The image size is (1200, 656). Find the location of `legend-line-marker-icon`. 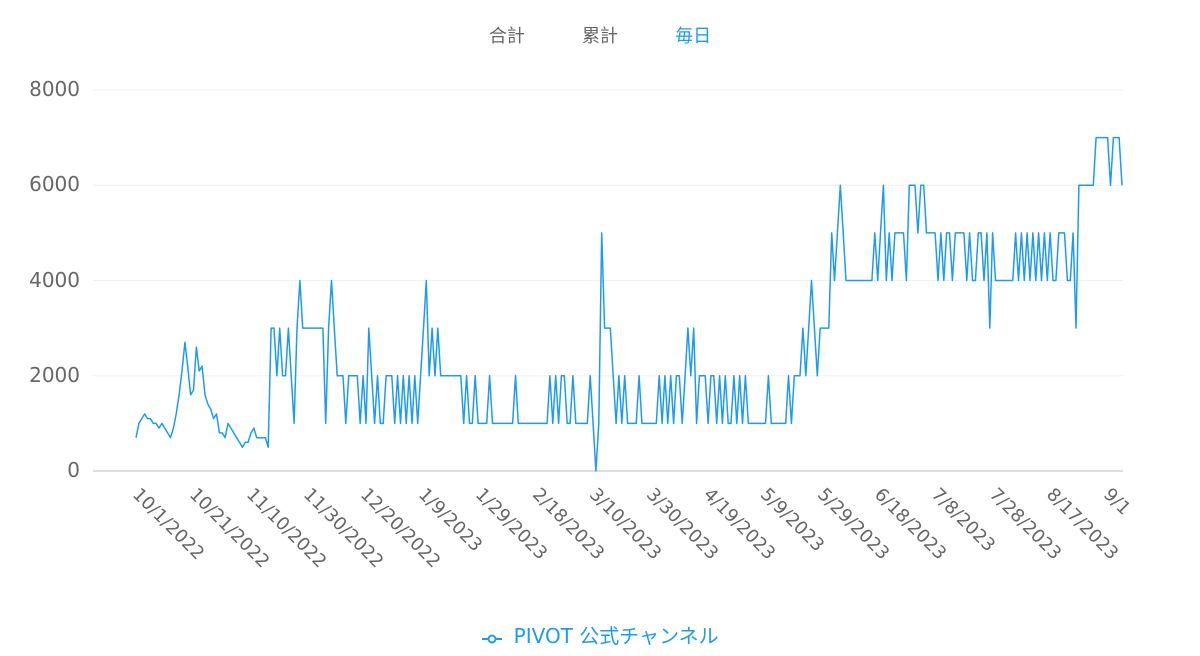

legend-line-marker-icon is located at coordinates (492, 638).